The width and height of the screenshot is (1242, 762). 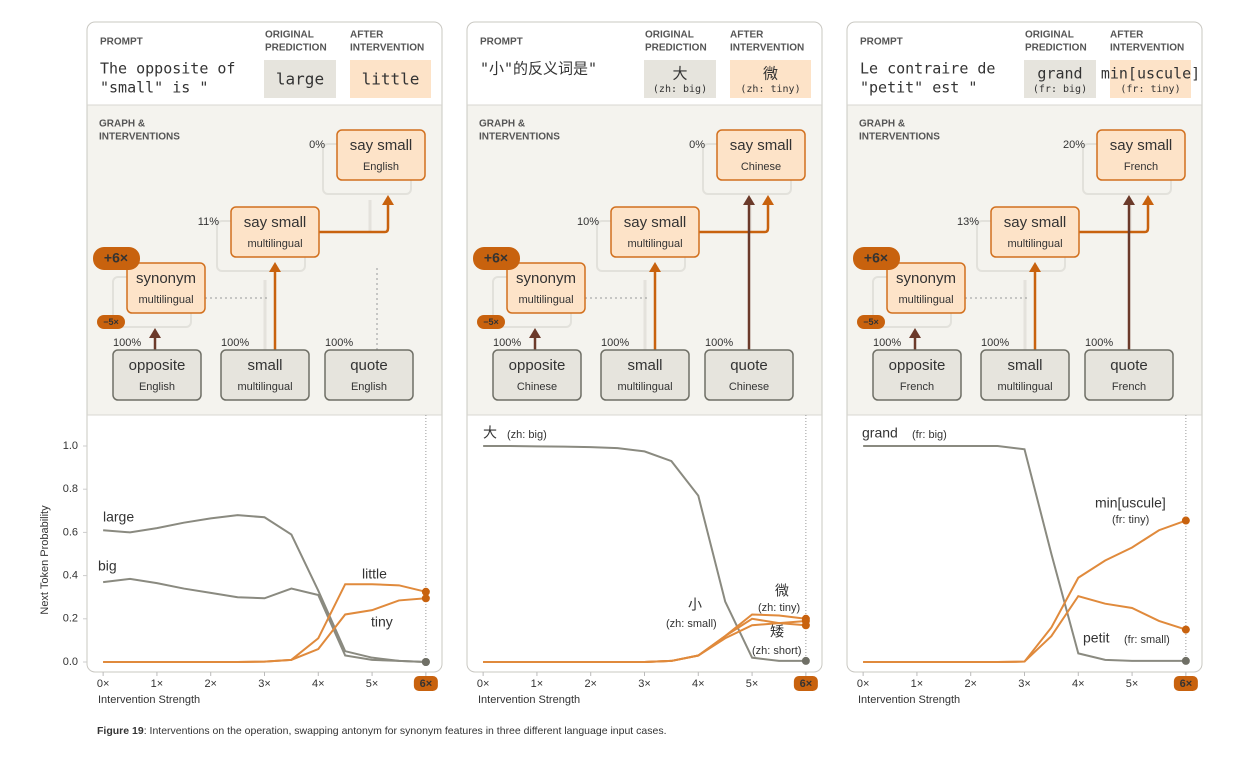 I want to click on after-gloss: (zh: tiny), so click(x=770, y=89).